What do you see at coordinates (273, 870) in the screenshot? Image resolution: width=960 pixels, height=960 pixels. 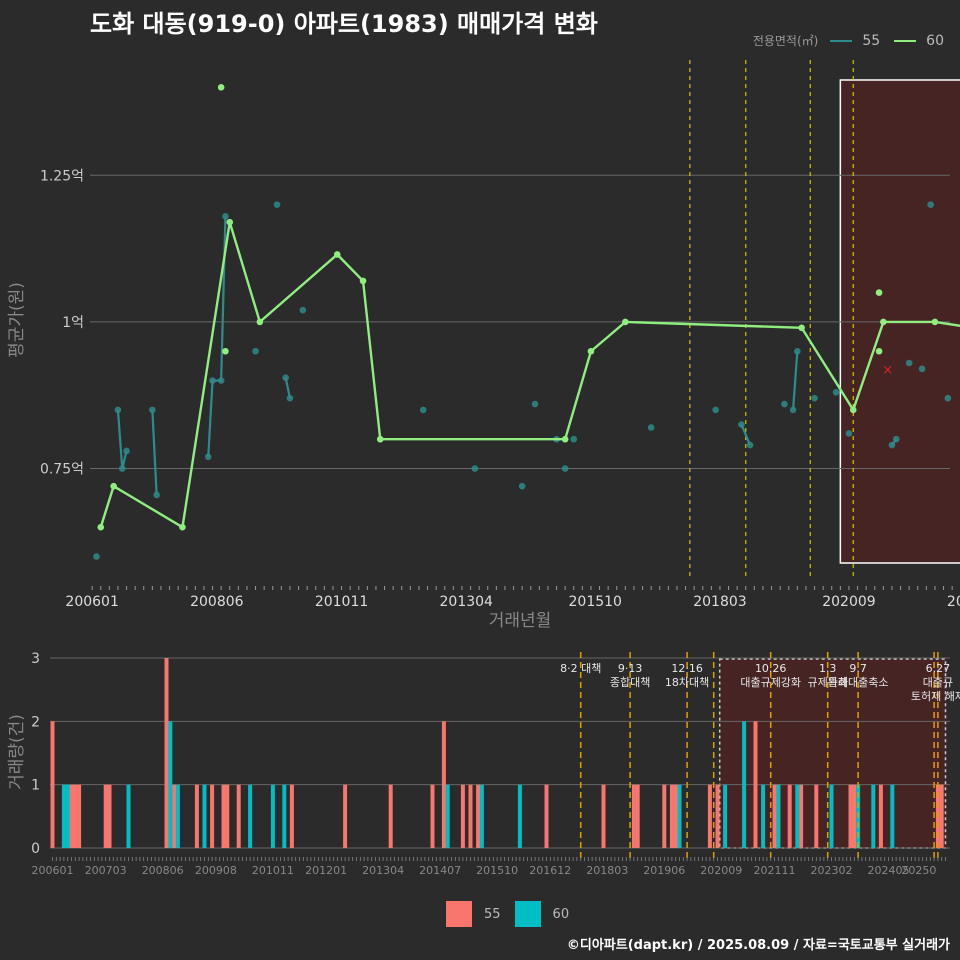 I see `bottom-x-tick-label: 201011` at bounding box center [273, 870].